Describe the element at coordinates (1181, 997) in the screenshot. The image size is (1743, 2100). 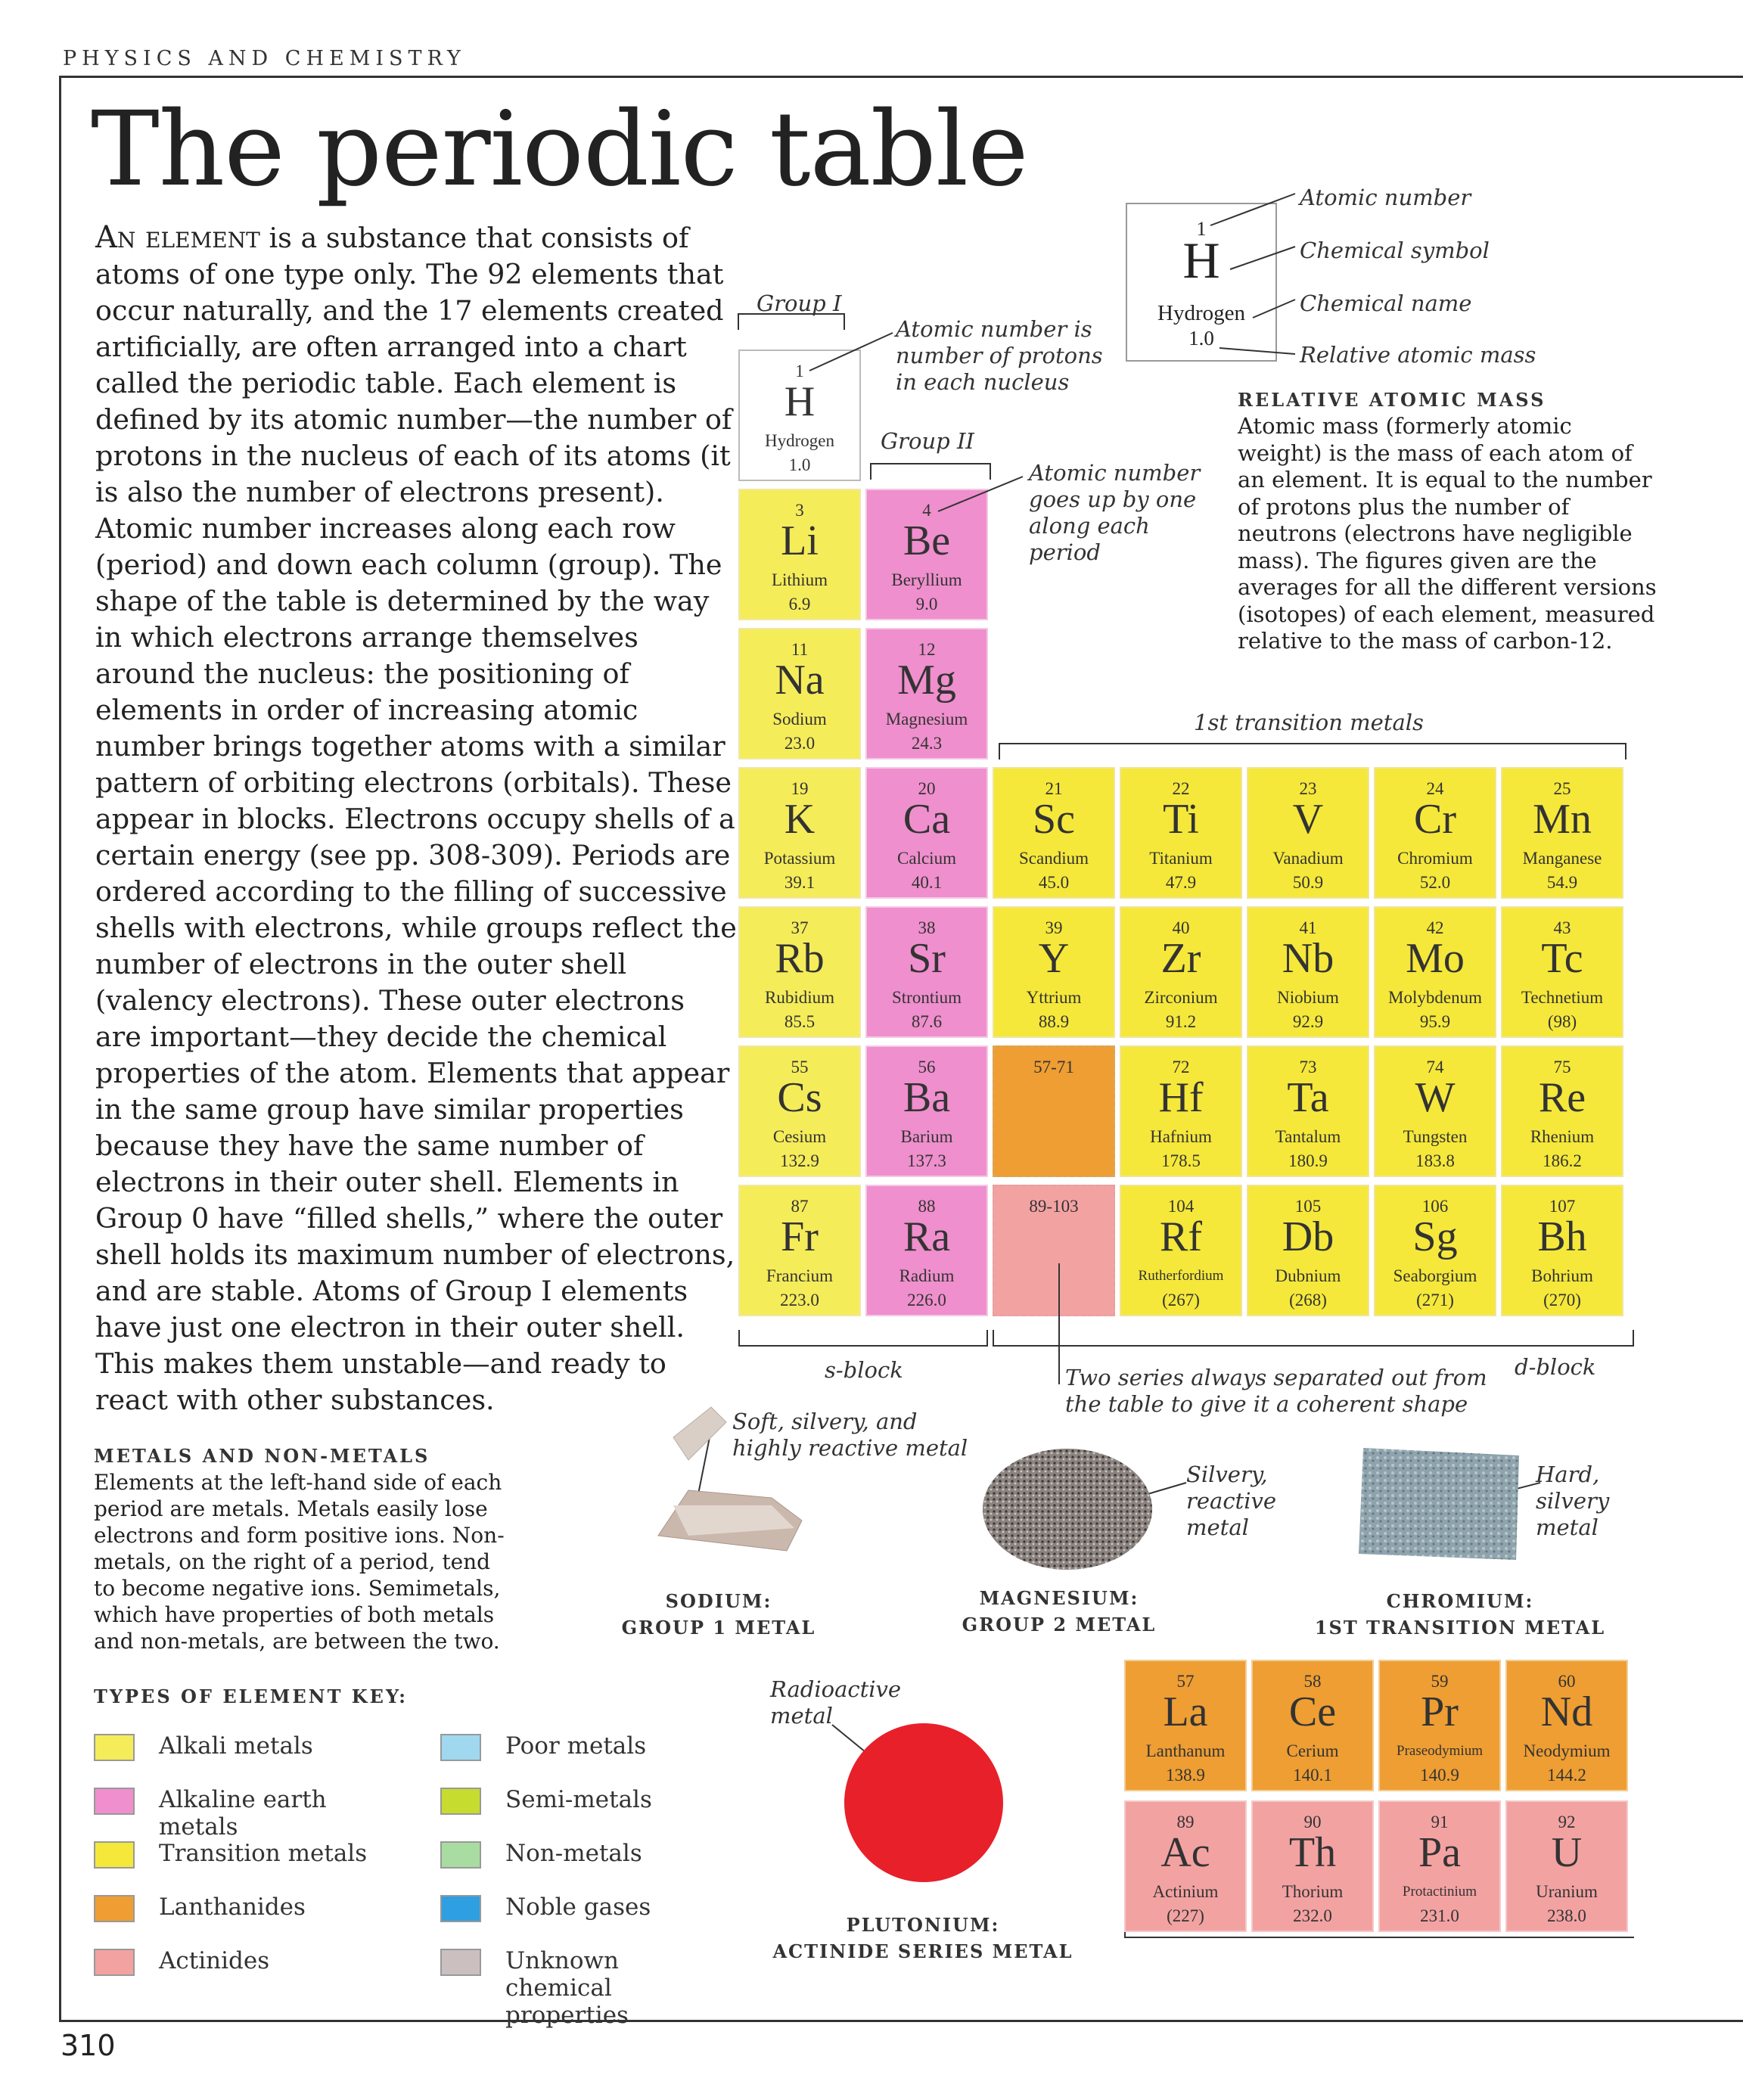
I see `element-name: Zirconium` at that location.